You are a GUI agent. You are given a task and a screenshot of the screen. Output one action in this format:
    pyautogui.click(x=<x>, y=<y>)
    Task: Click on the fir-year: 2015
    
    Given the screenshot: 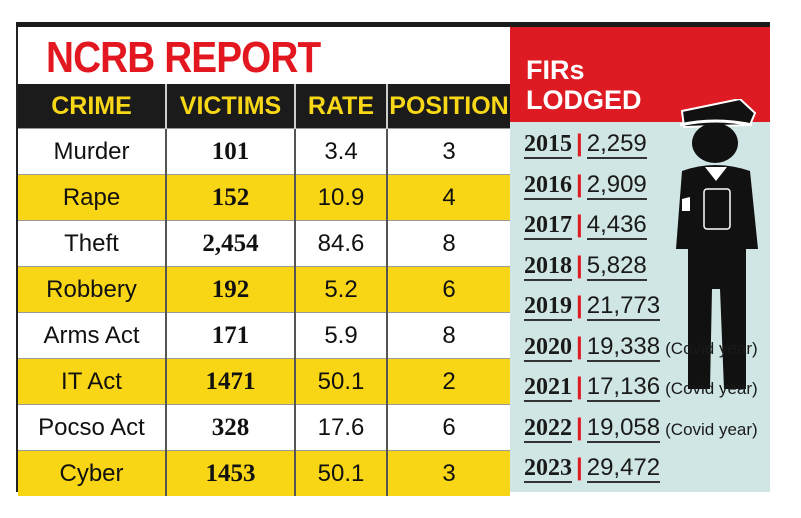 What is the action you would take?
    pyautogui.click(x=548, y=145)
    